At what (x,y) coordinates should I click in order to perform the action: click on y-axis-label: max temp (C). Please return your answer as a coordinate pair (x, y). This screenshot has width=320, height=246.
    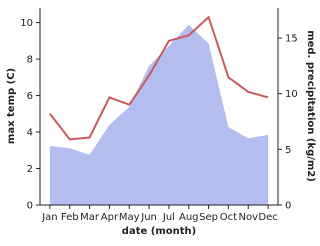
    Looking at the image, I should click on (11, 106).